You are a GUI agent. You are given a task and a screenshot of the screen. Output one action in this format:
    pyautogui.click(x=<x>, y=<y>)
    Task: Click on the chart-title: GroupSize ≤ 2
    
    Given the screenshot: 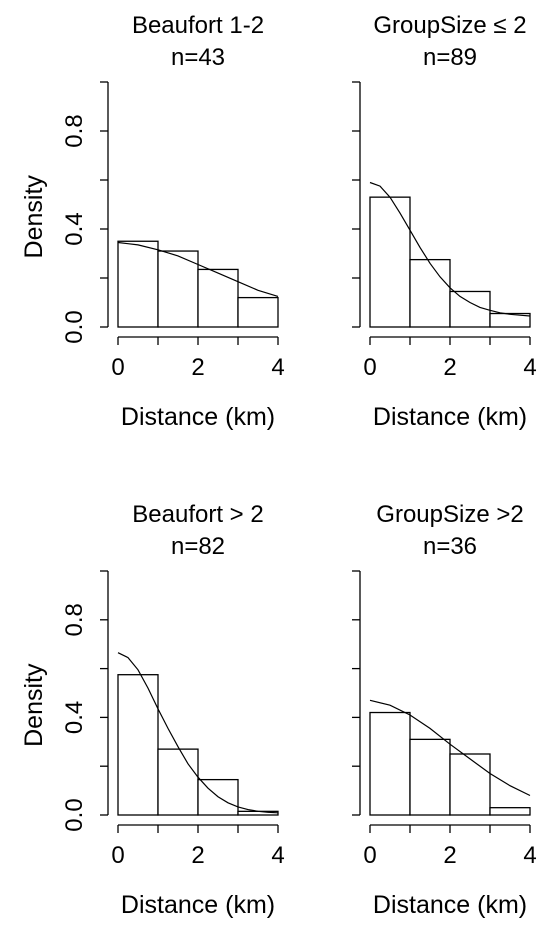 What is the action you would take?
    pyautogui.click(x=449, y=25)
    